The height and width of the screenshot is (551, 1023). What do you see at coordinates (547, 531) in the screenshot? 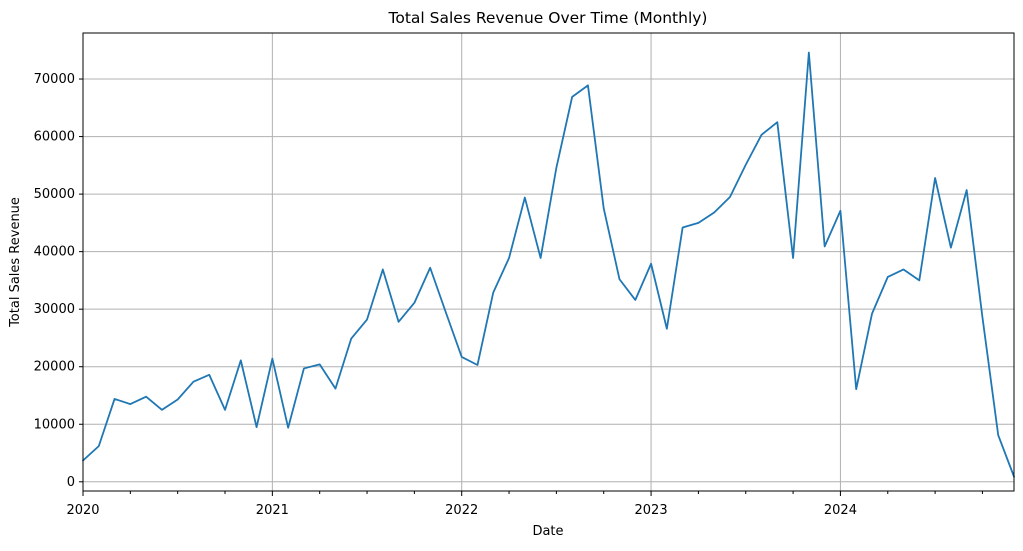
I see `x-axis-label: Date` at bounding box center [547, 531].